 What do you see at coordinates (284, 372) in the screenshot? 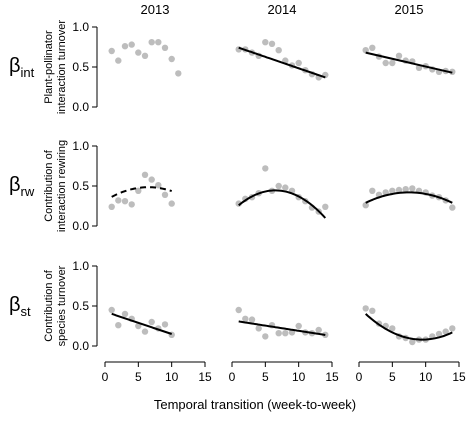
I see `x-axis-2014: 0 5 10 15` at bounding box center [284, 372].